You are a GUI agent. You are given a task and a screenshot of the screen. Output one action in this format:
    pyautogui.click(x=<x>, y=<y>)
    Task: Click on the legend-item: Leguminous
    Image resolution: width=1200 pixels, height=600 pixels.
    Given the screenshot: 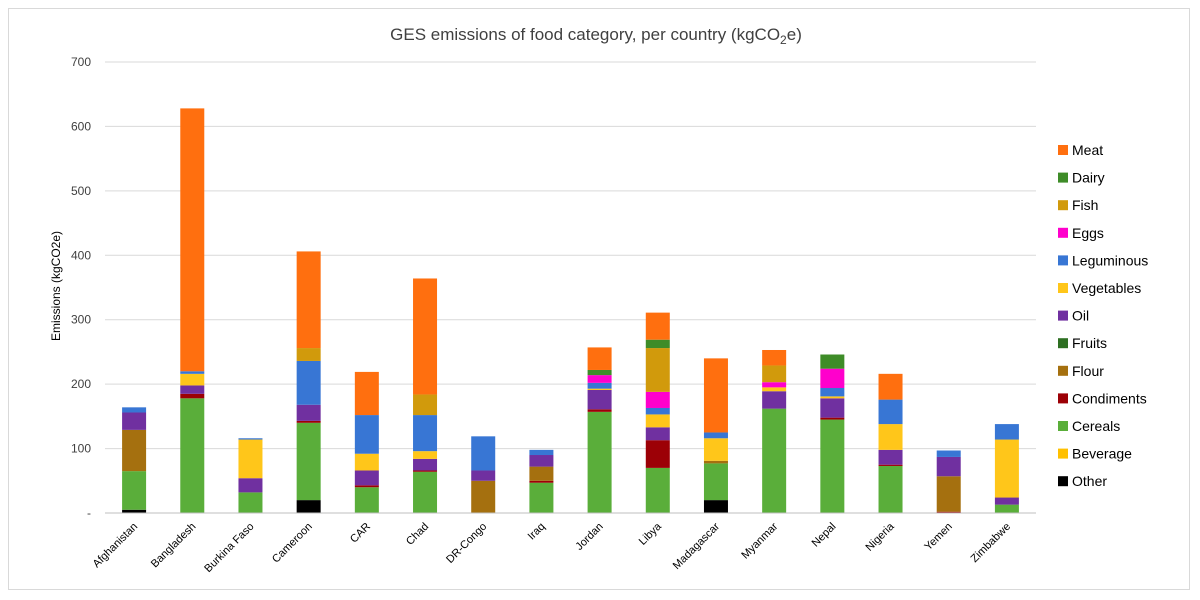 What is the action you would take?
    pyautogui.click(x=1103, y=260)
    